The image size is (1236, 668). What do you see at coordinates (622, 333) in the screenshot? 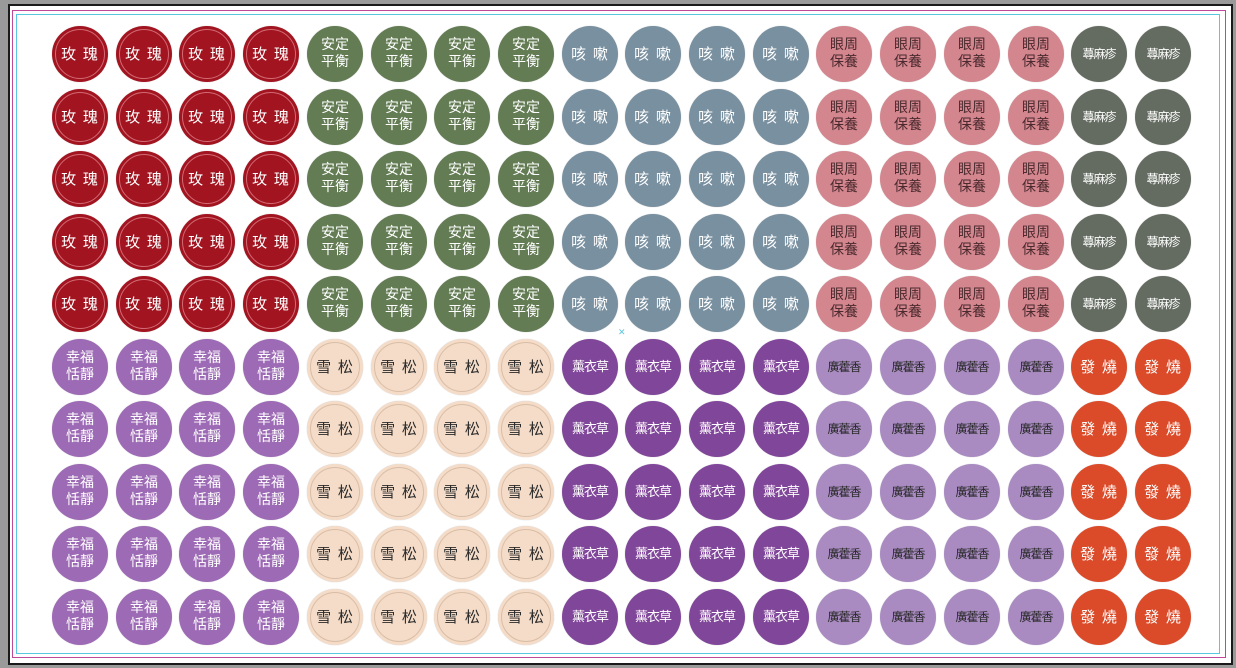
I see `center-registration-mark: ✕` at bounding box center [622, 333].